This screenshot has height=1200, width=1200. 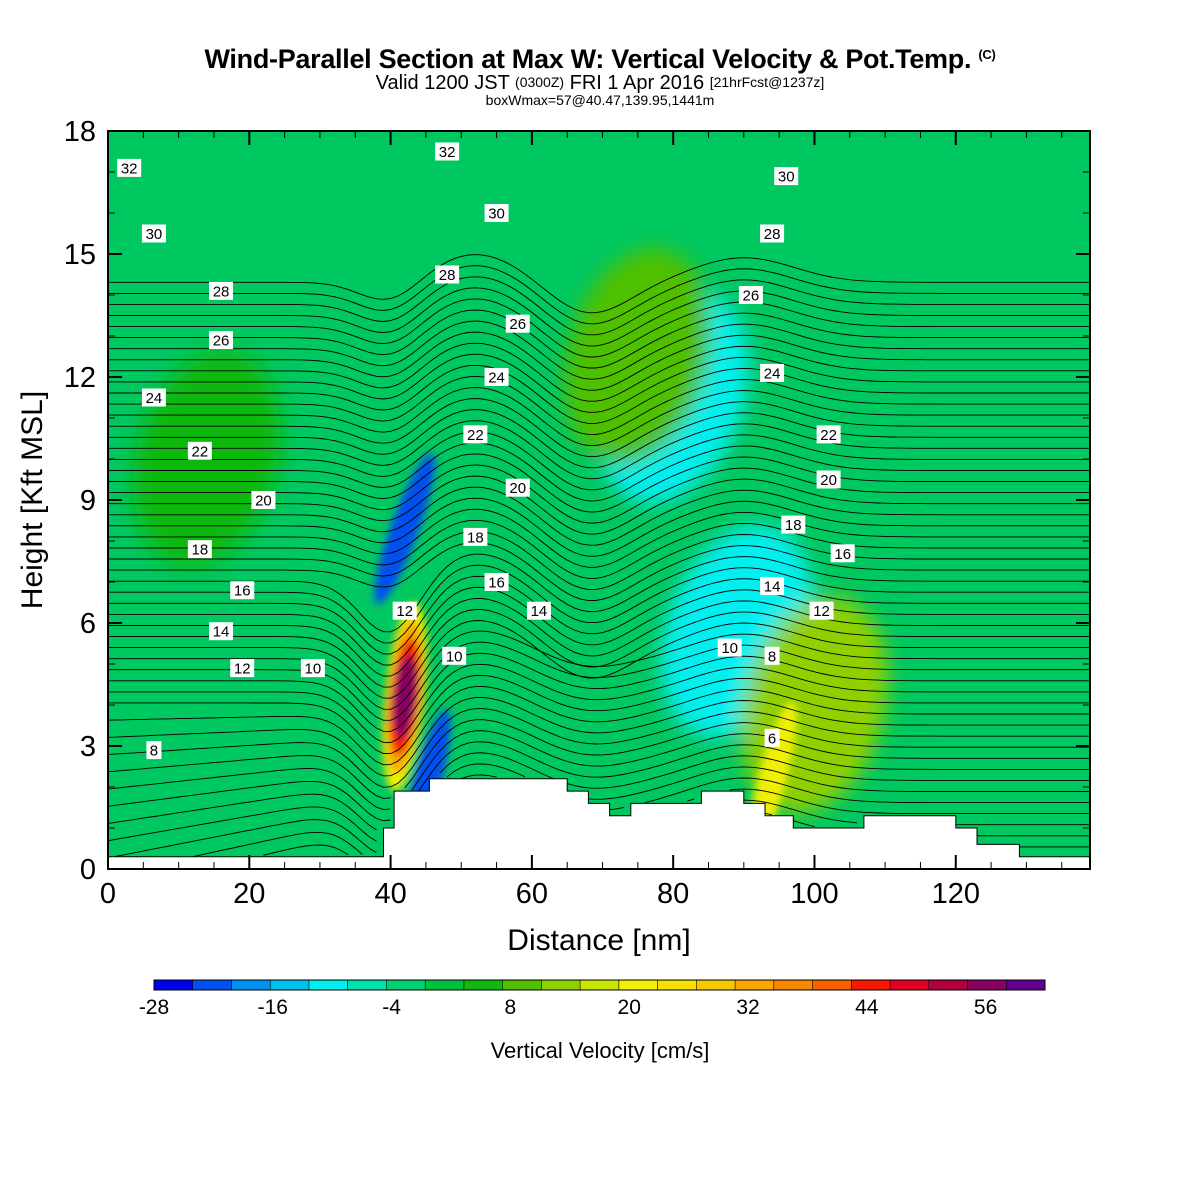 I want to click on x-tick-label: 120, so click(x=956, y=894).